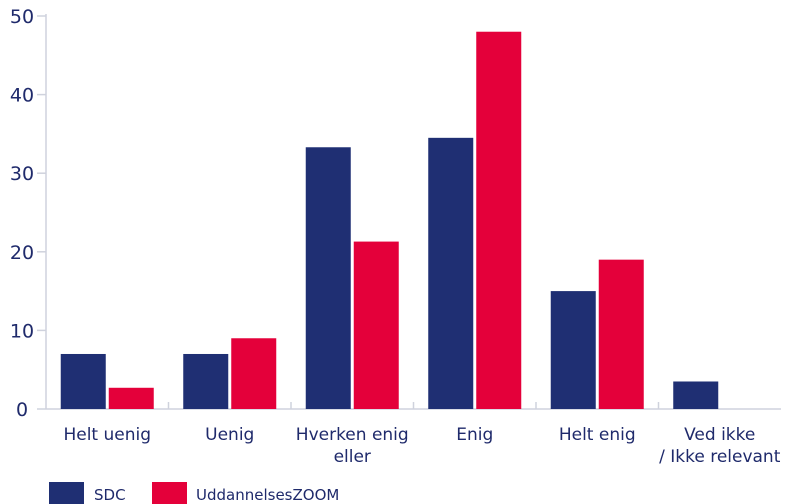 This screenshot has width=795, height=504. I want to click on x-tick-label: Hverken enig eller, so click(352, 446).